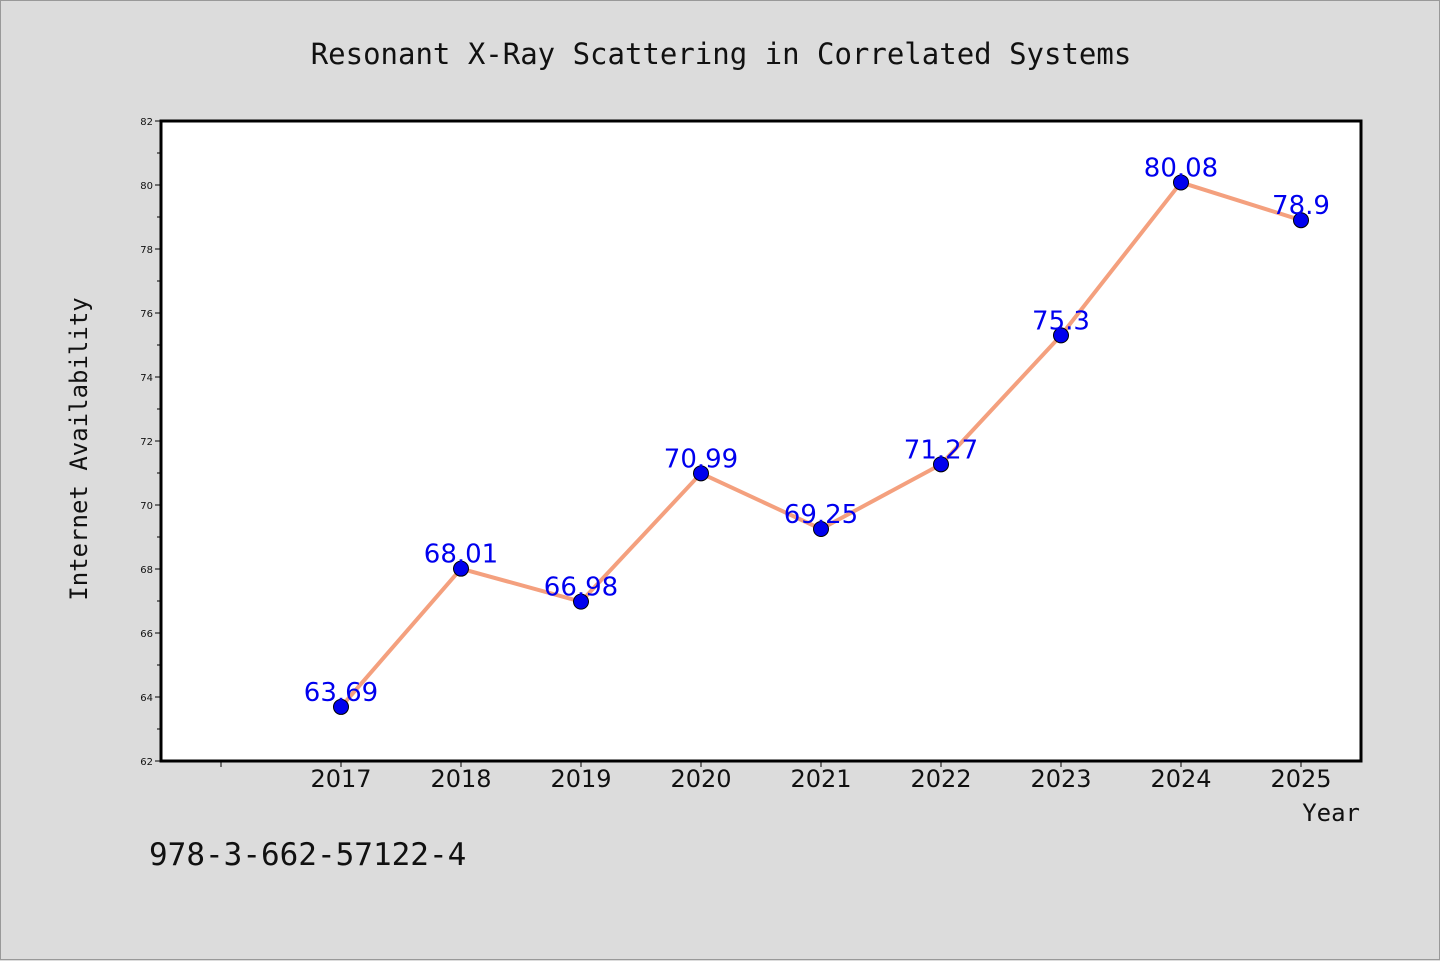 This screenshot has height=961, width=1440. I want to click on y-axis-label: Internet Availability, so click(79, 448).